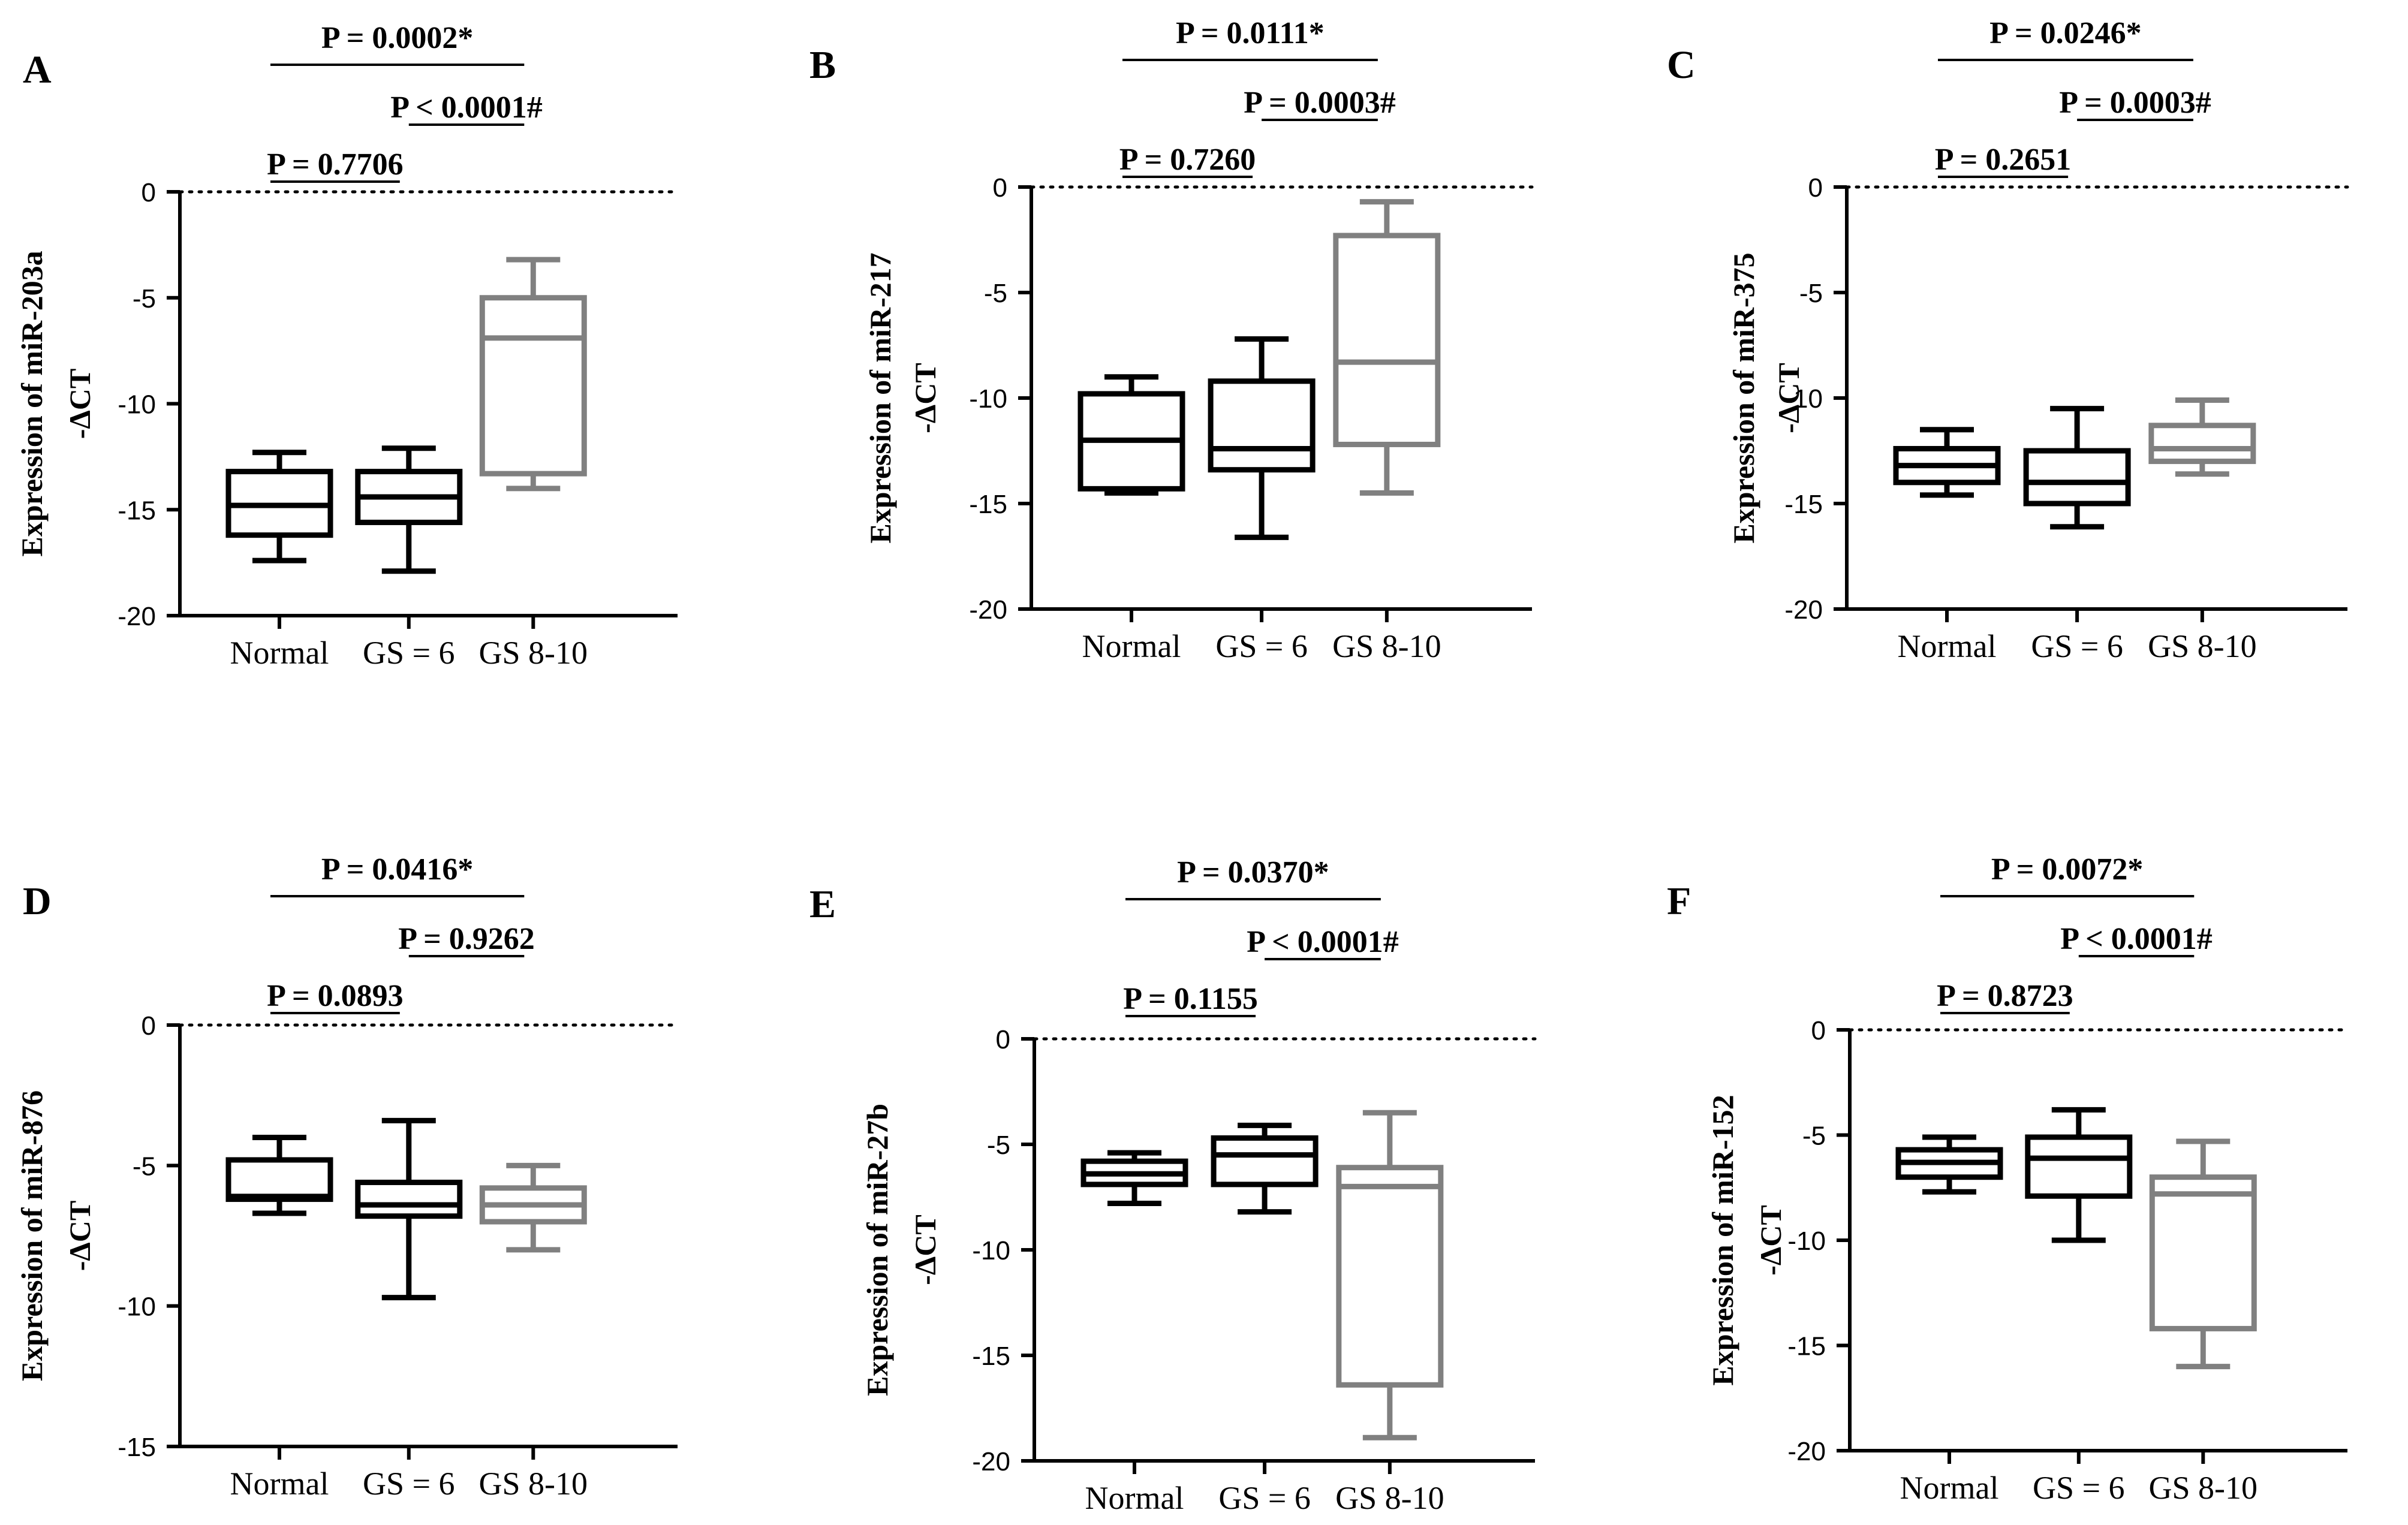  Describe the element at coordinates (1188, 160) in the screenshot. I see `p-value-normal-vs-gs6: P = 0.7260` at that location.